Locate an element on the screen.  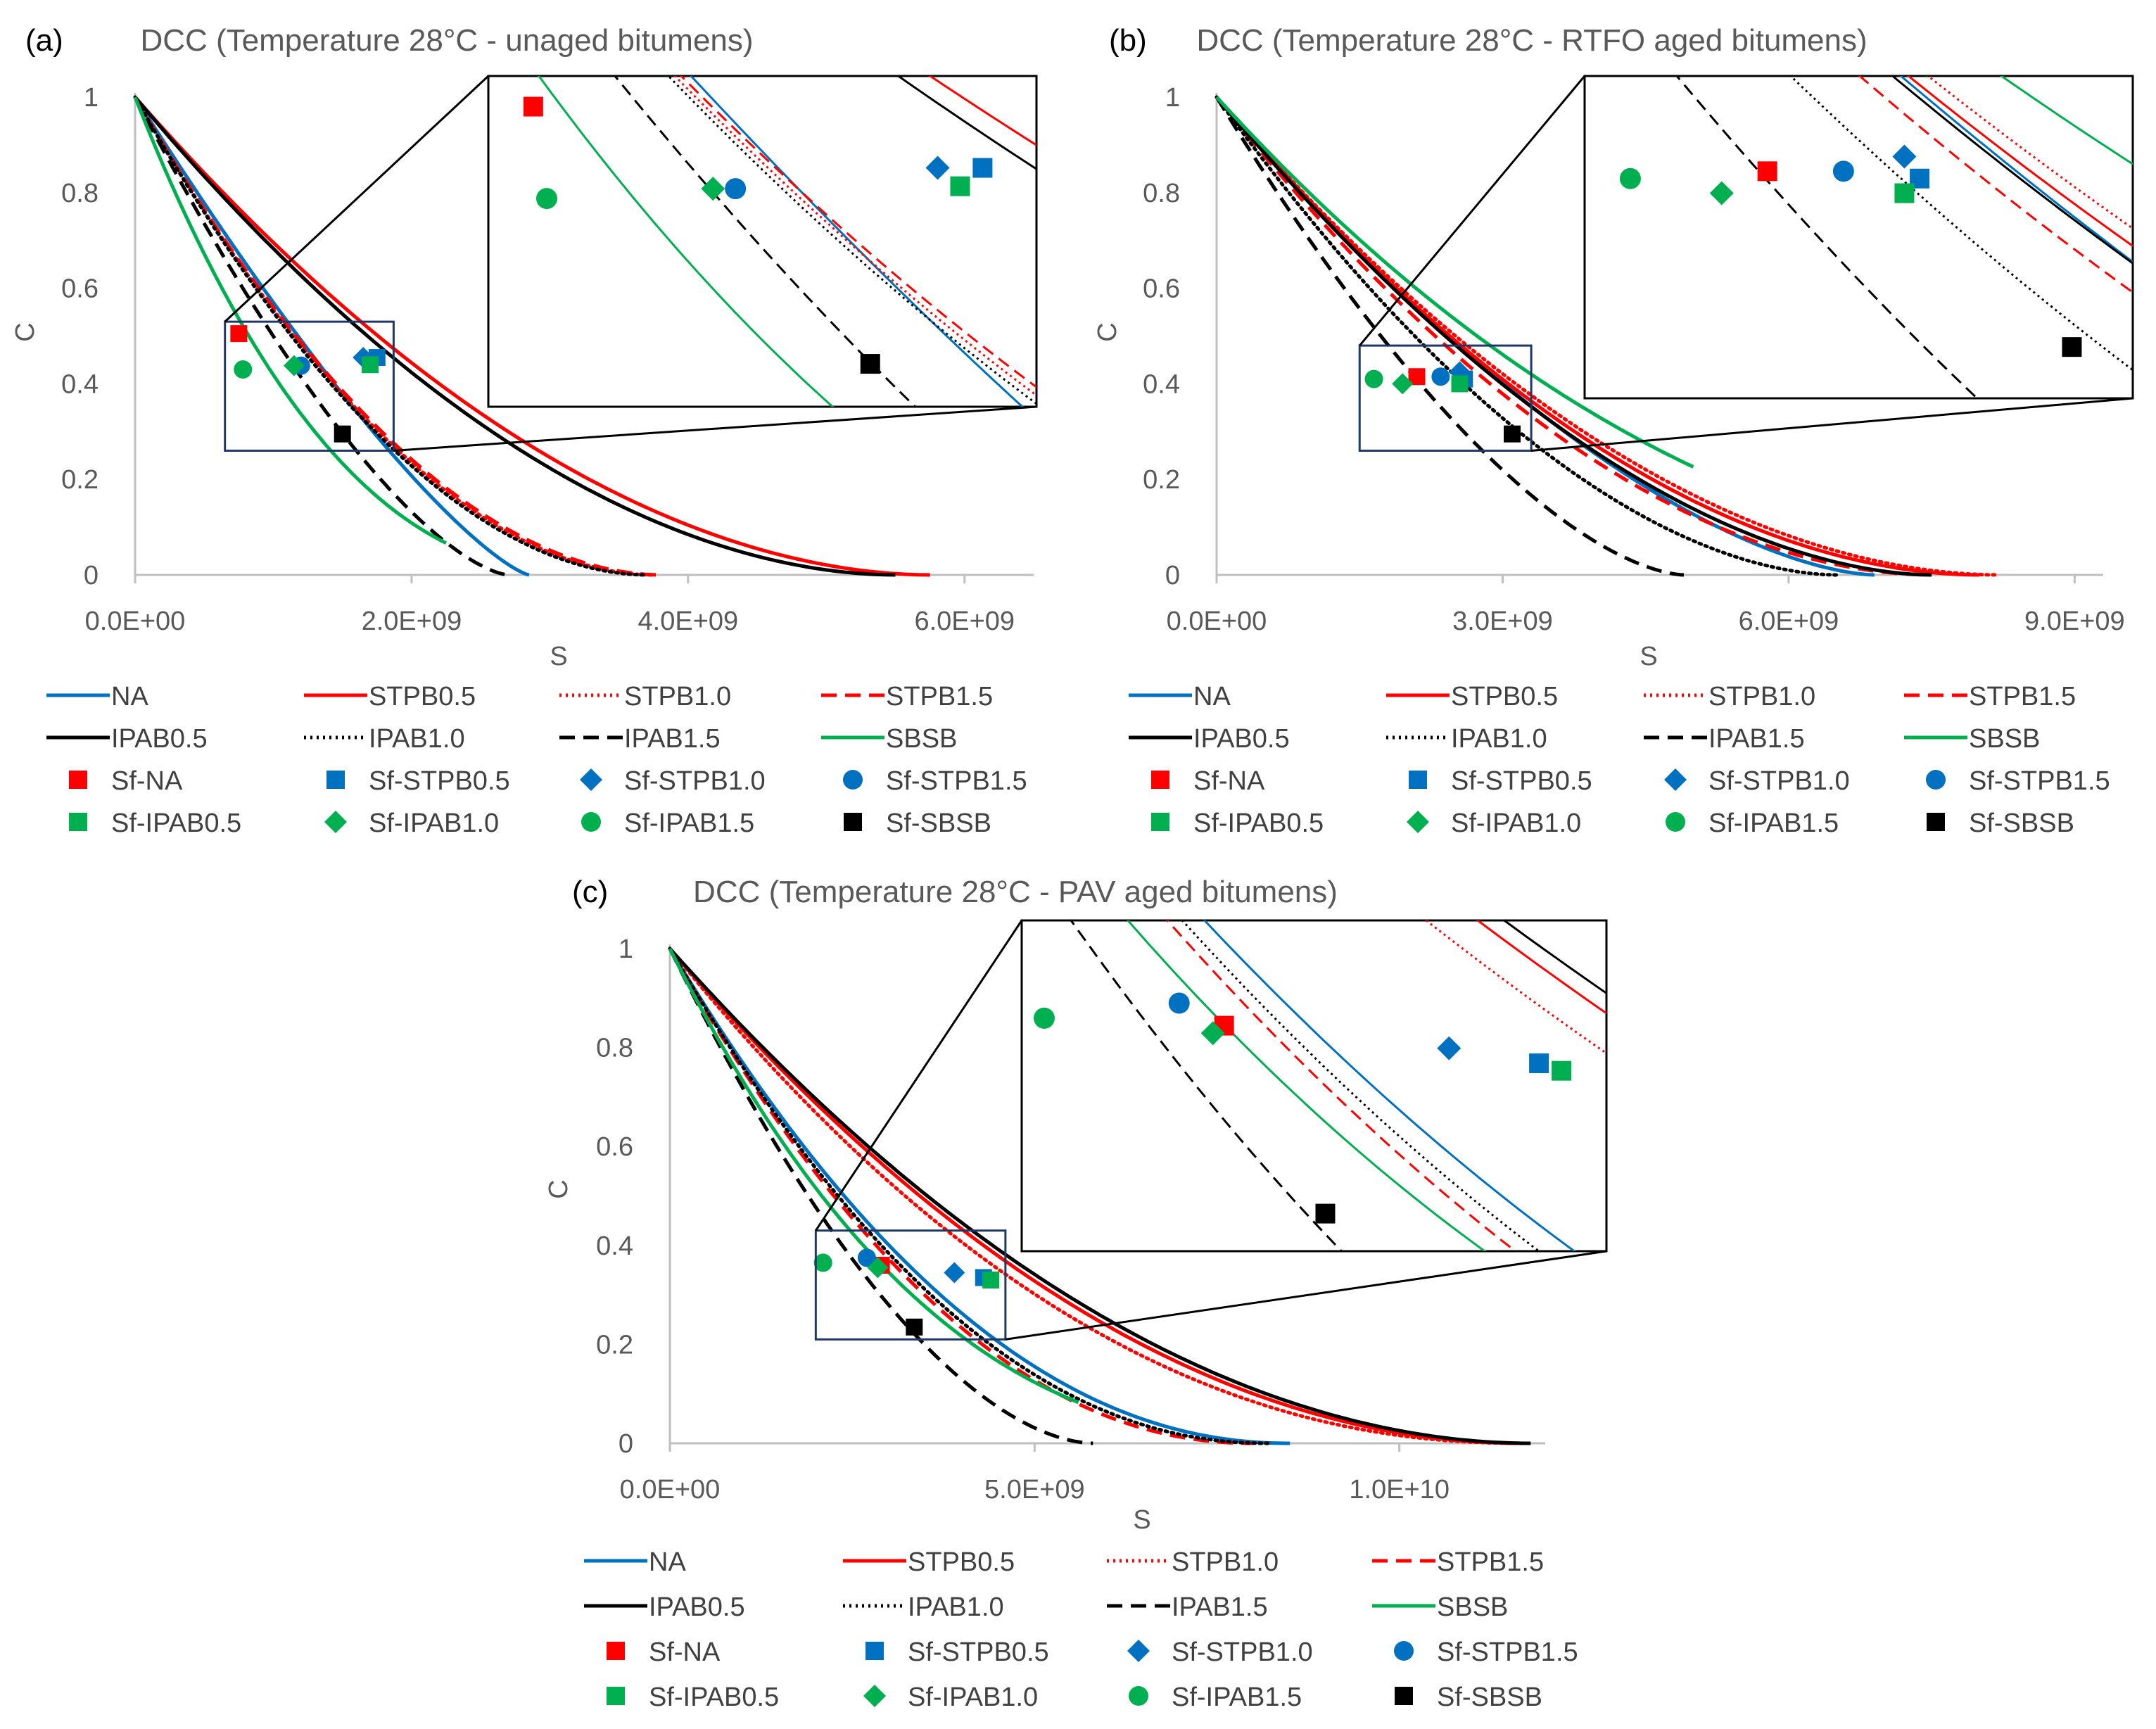
panel-label: (c) is located at coordinates (590, 892).